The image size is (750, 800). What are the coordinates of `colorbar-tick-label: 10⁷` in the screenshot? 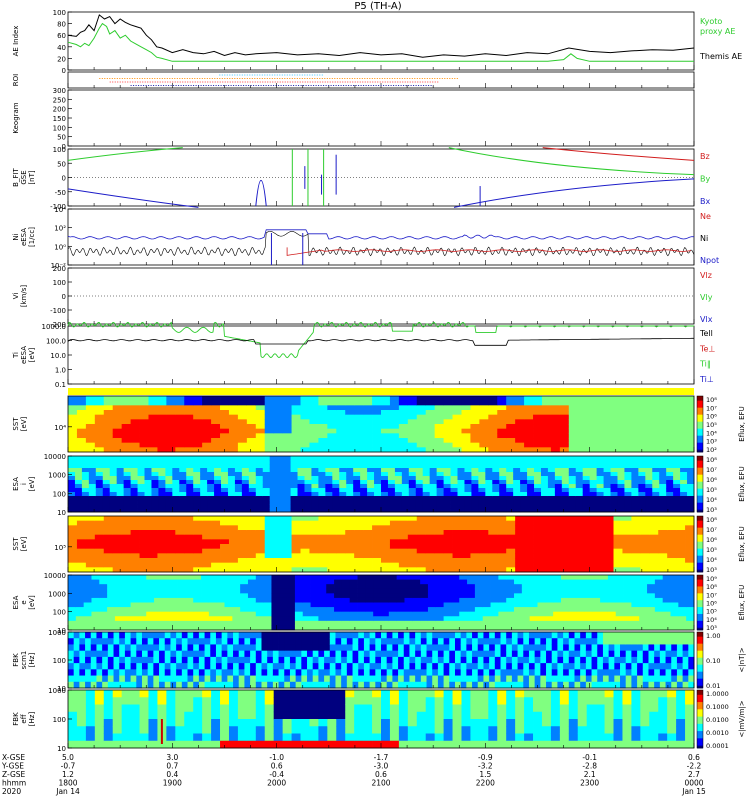 It's located at (711, 408).